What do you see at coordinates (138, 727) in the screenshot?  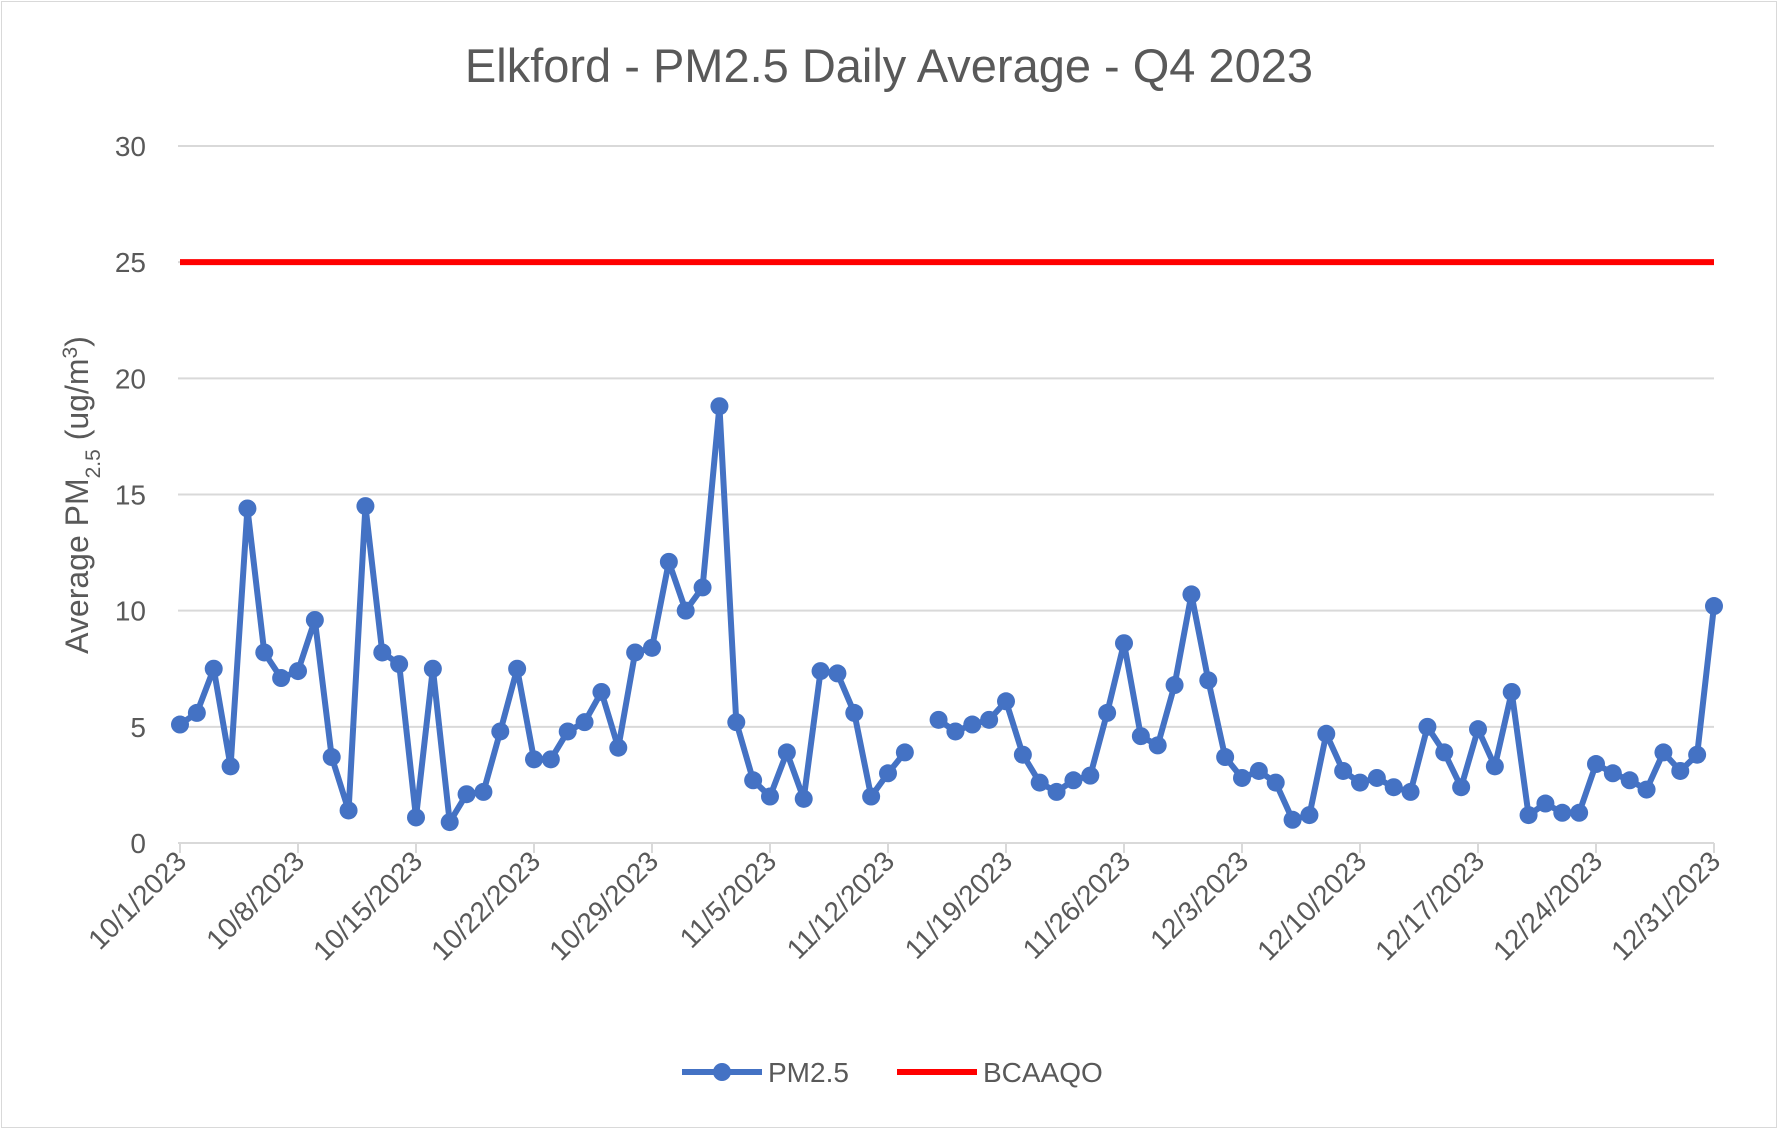 I see `y-tick-label-5: 5` at bounding box center [138, 727].